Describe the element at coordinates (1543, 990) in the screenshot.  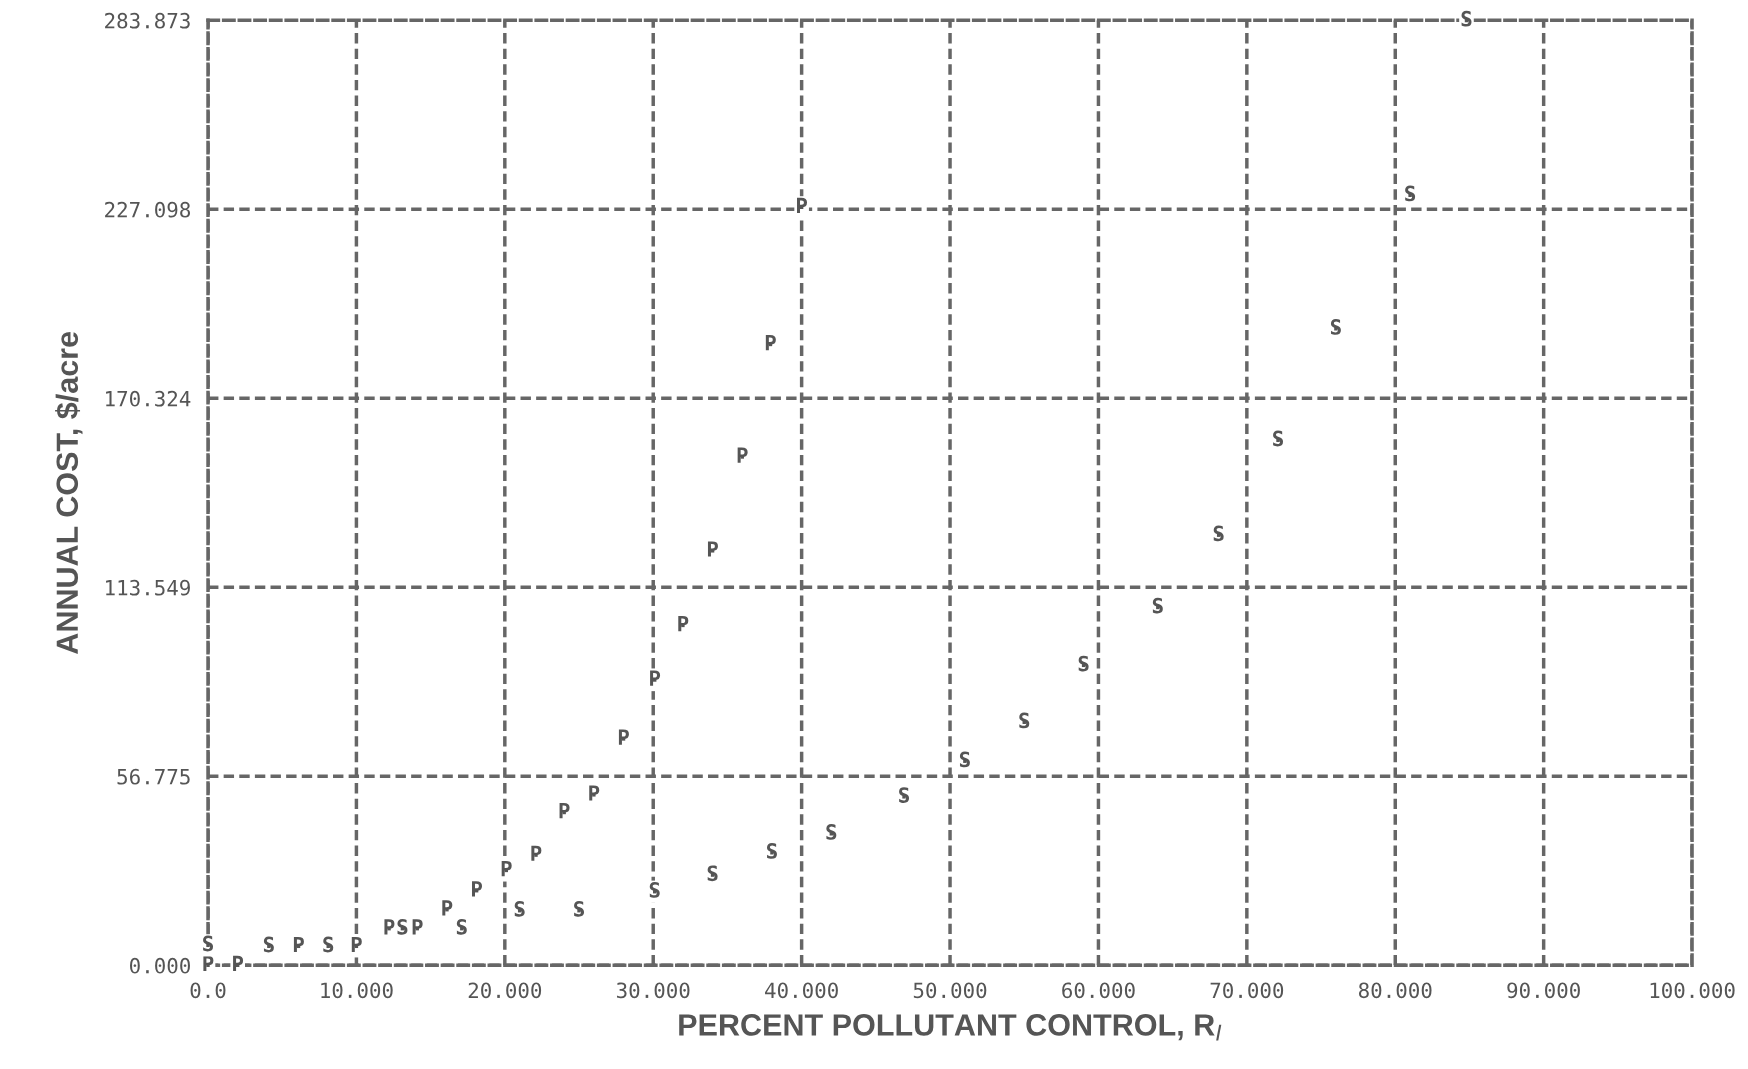
I see `x-tick-label: 90.000` at that location.